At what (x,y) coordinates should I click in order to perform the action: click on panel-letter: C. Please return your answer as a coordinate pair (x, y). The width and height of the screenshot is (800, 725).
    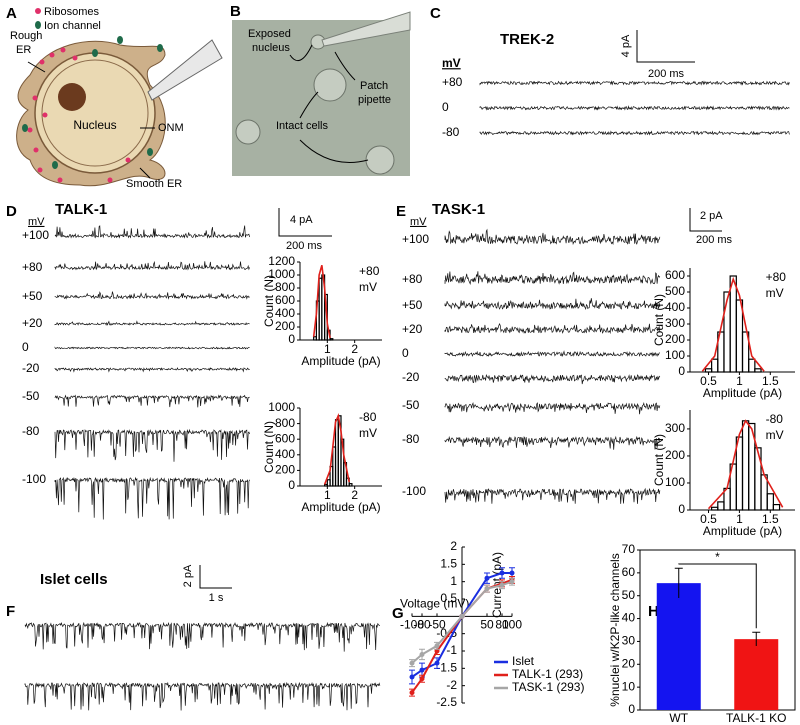
    Looking at the image, I should click on (435, 13).